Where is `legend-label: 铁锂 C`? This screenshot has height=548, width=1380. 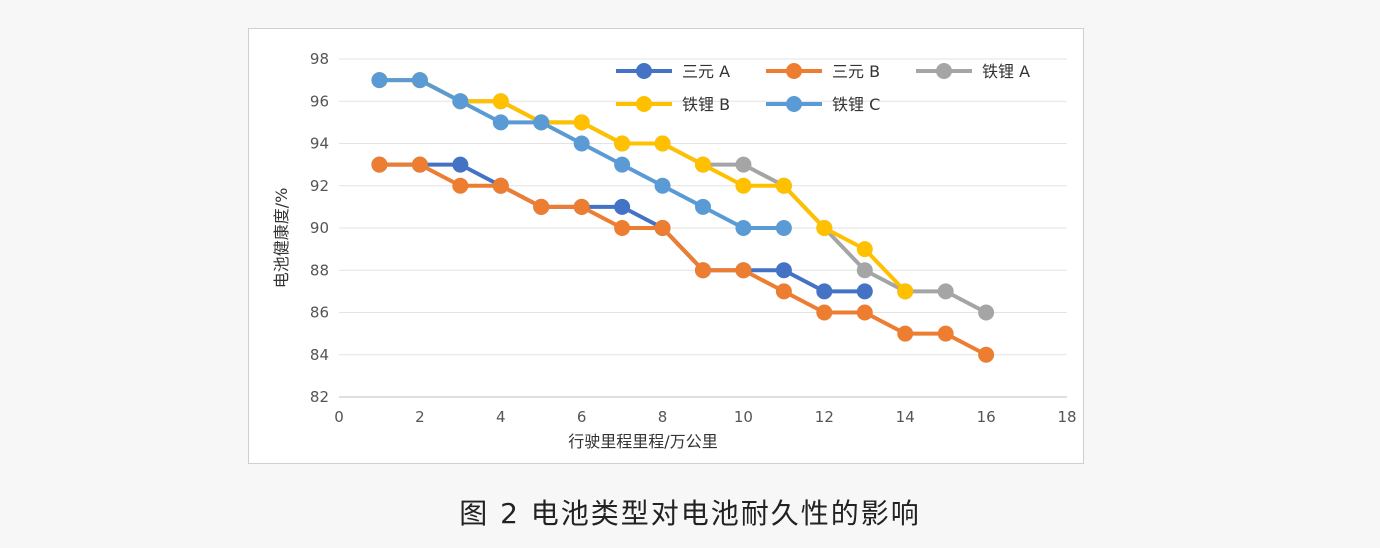
legend-label: 铁锂 C is located at coordinates (856, 104).